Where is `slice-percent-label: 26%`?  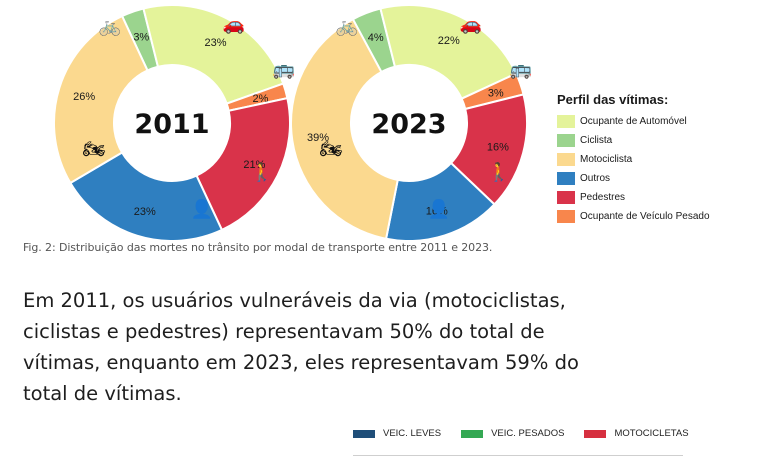
slice-percent-label: 26% is located at coordinates (84, 97).